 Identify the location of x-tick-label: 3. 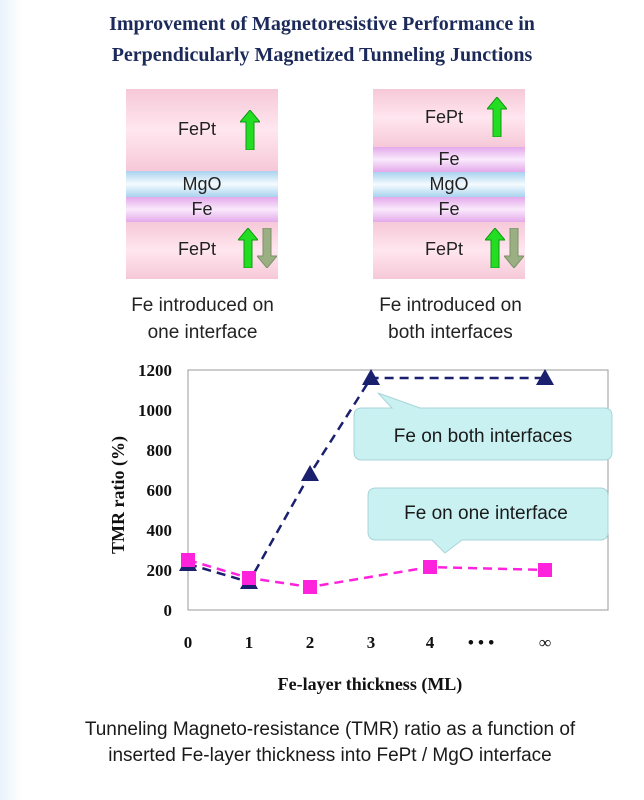
(371, 642).